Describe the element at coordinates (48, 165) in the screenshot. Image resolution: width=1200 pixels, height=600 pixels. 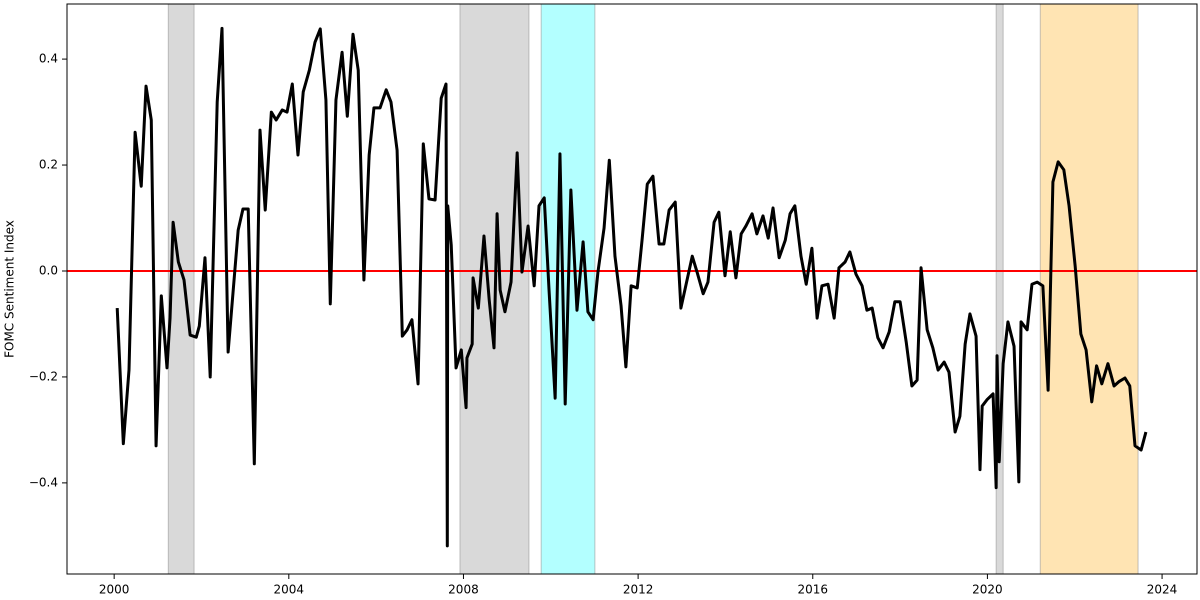
I see `y-tick-label: 0.2` at that location.